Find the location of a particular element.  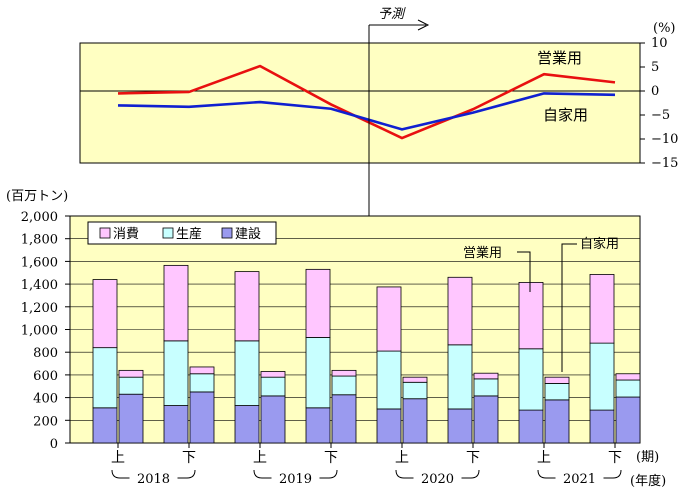

volume-annotations: 営業用 自家用 is located at coordinates (541, 304).